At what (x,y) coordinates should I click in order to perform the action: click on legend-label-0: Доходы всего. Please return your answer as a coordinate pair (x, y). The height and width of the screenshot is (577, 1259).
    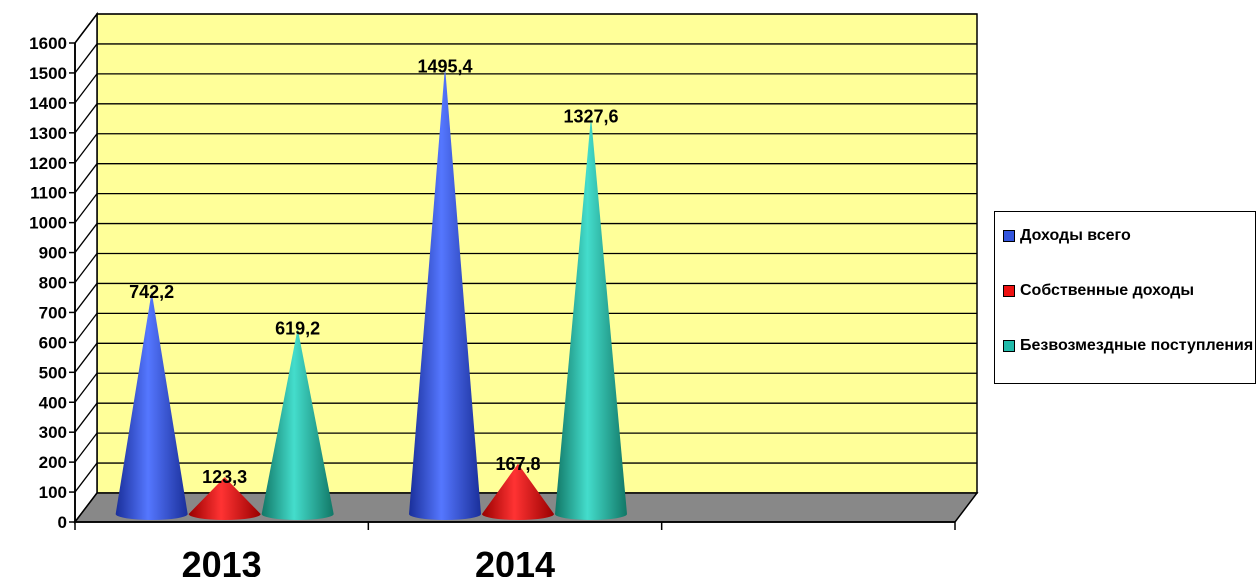
    Looking at the image, I should click on (1075, 235).